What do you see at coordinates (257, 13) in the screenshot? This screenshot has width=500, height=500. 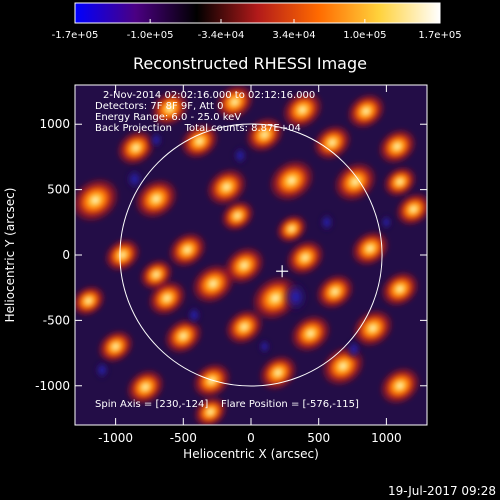 I see `colorbar` at bounding box center [257, 13].